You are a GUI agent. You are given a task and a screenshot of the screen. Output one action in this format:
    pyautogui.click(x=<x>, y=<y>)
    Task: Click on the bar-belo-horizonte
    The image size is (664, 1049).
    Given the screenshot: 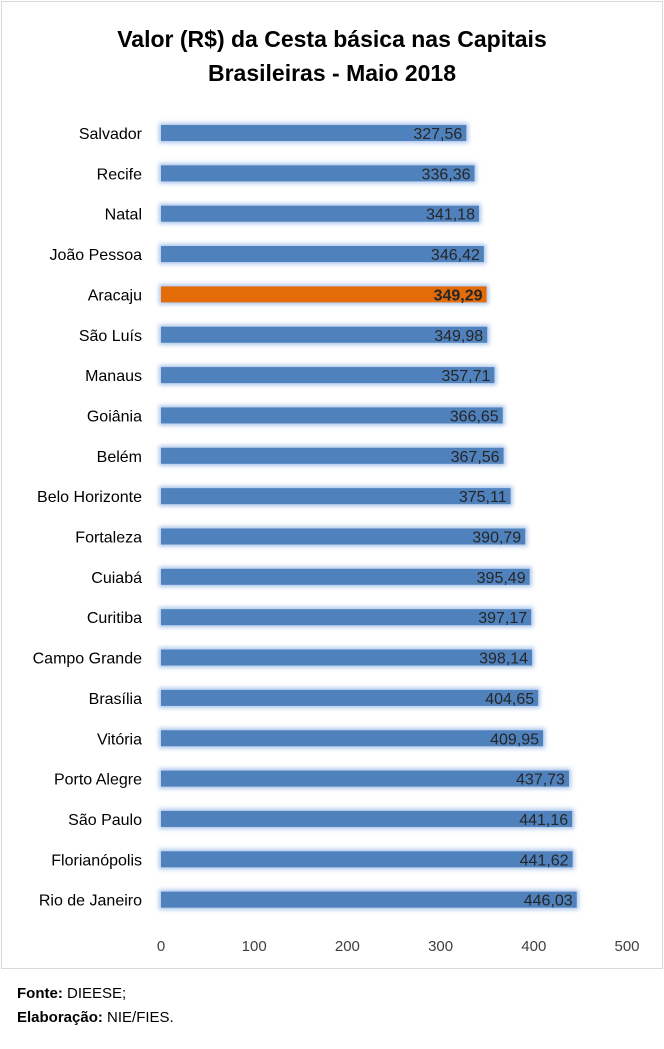 What is the action you would take?
    pyautogui.click(x=336, y=496)
    